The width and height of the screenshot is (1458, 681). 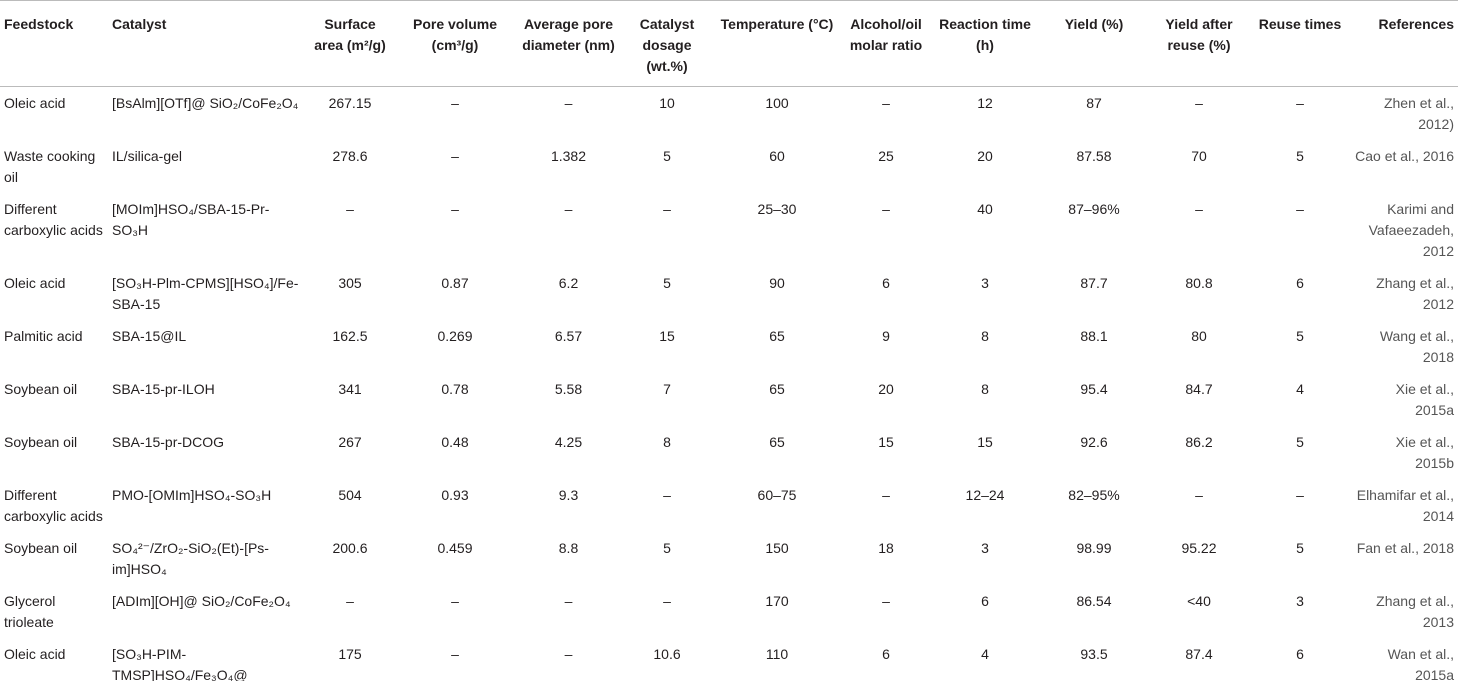 What do you see at coordinates (205, 293) in the screenshot?
I see `table-cell: [SO₃H-Plm-CPMS][HSO₄]/Fe-SBA-15` at bounding box center [205, 293].